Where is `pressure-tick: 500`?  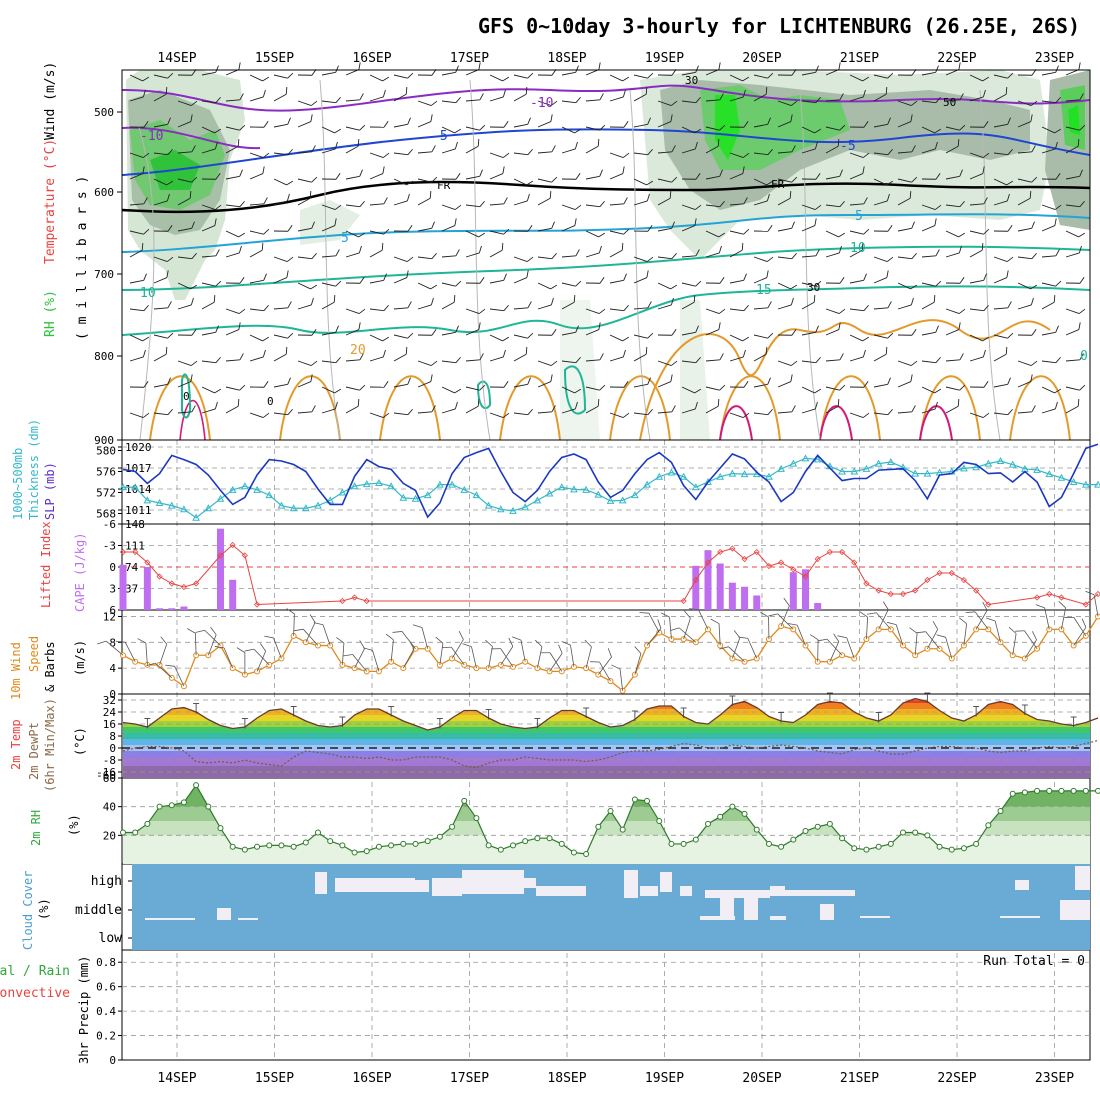 pressure-tick: 500 is located at coordinates (104, 112).